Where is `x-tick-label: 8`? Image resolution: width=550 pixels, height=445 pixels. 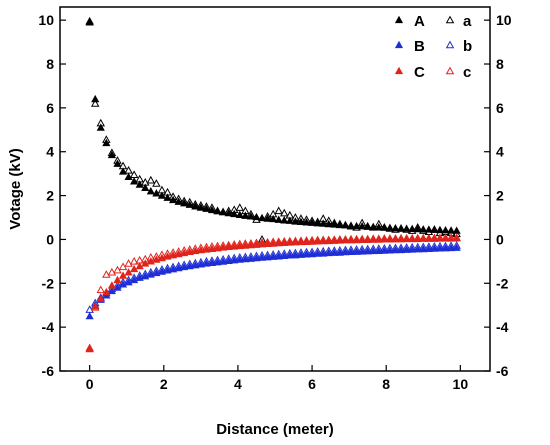
x-tick-label: 8 is located at coordinates (386, 384).